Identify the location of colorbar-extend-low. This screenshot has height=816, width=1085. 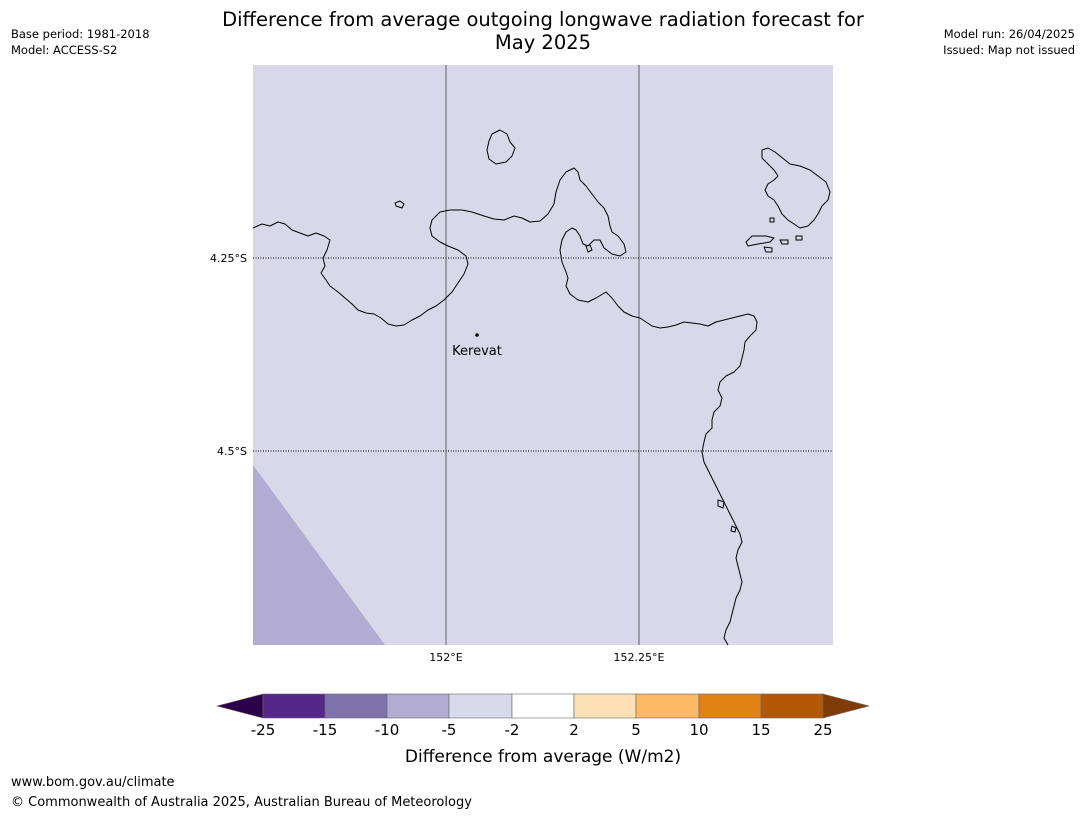
(239, 706).